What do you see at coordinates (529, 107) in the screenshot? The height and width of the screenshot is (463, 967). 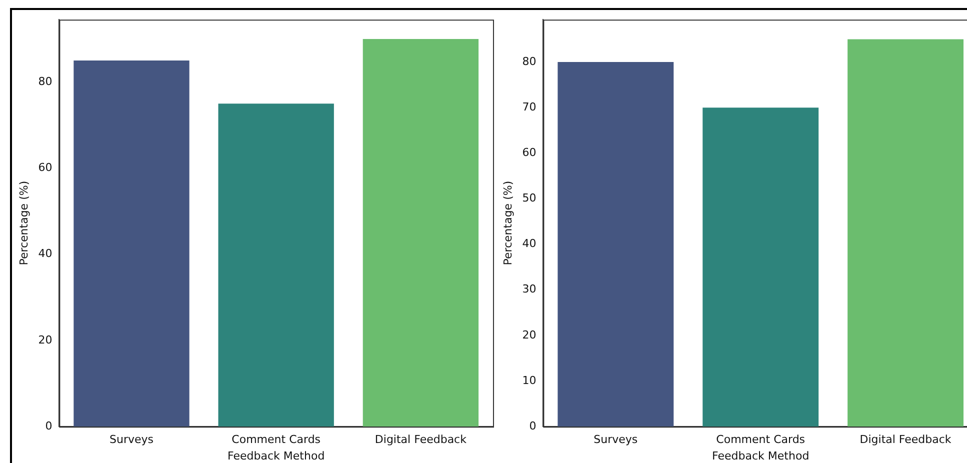 I see `y-tick-label: 70` at bounding box center [529, 107].